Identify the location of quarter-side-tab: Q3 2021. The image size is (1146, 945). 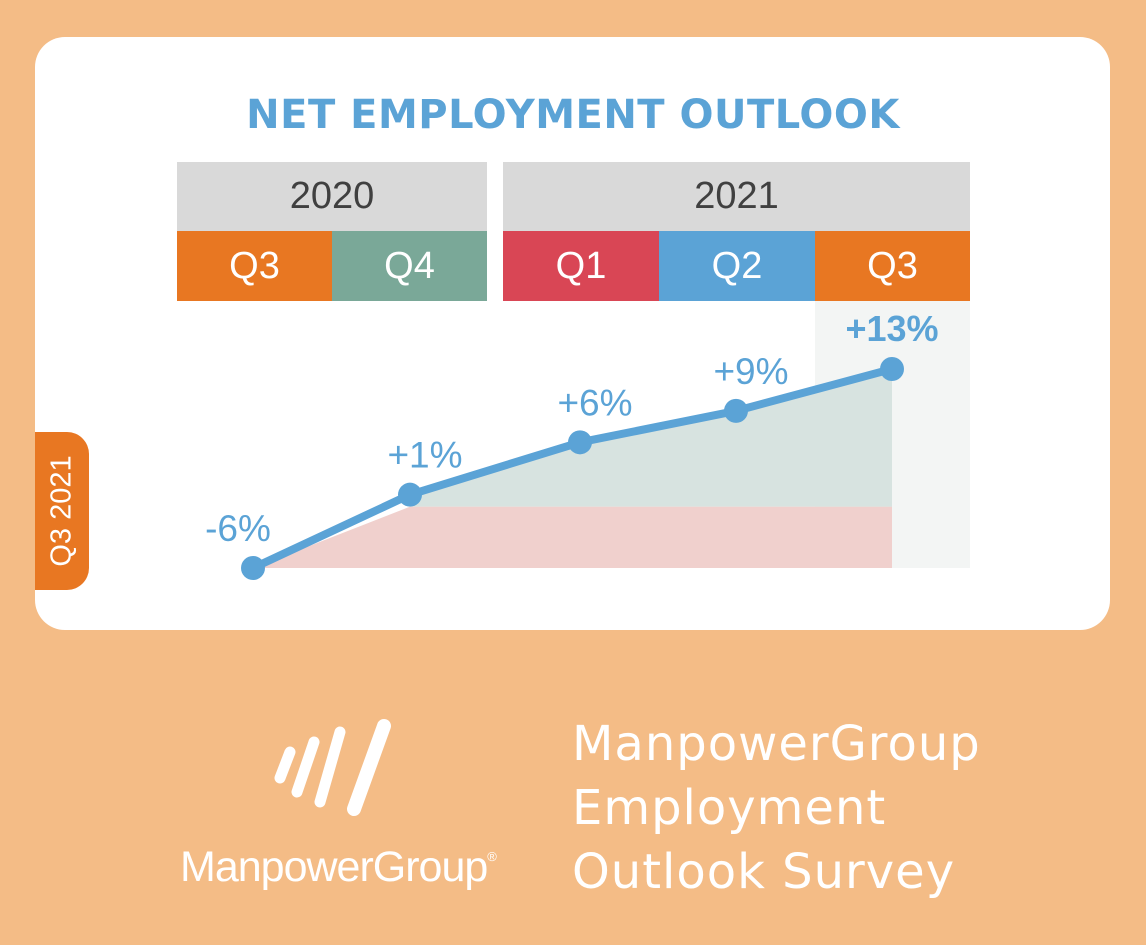
(62, 511).